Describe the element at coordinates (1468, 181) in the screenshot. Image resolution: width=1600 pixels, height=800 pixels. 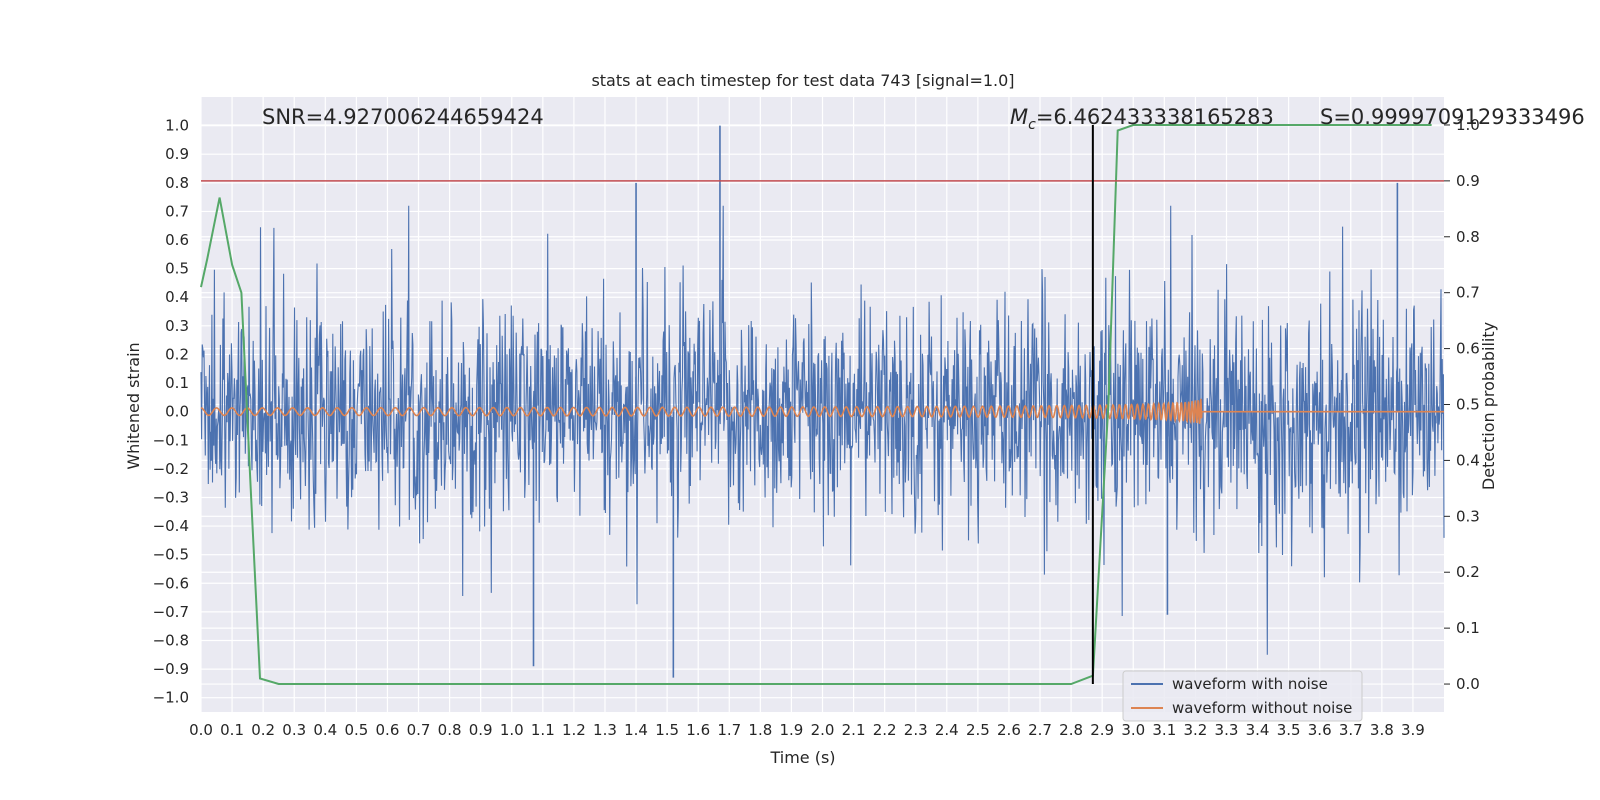
I see `y2-tick-label: 0.9` at that location.